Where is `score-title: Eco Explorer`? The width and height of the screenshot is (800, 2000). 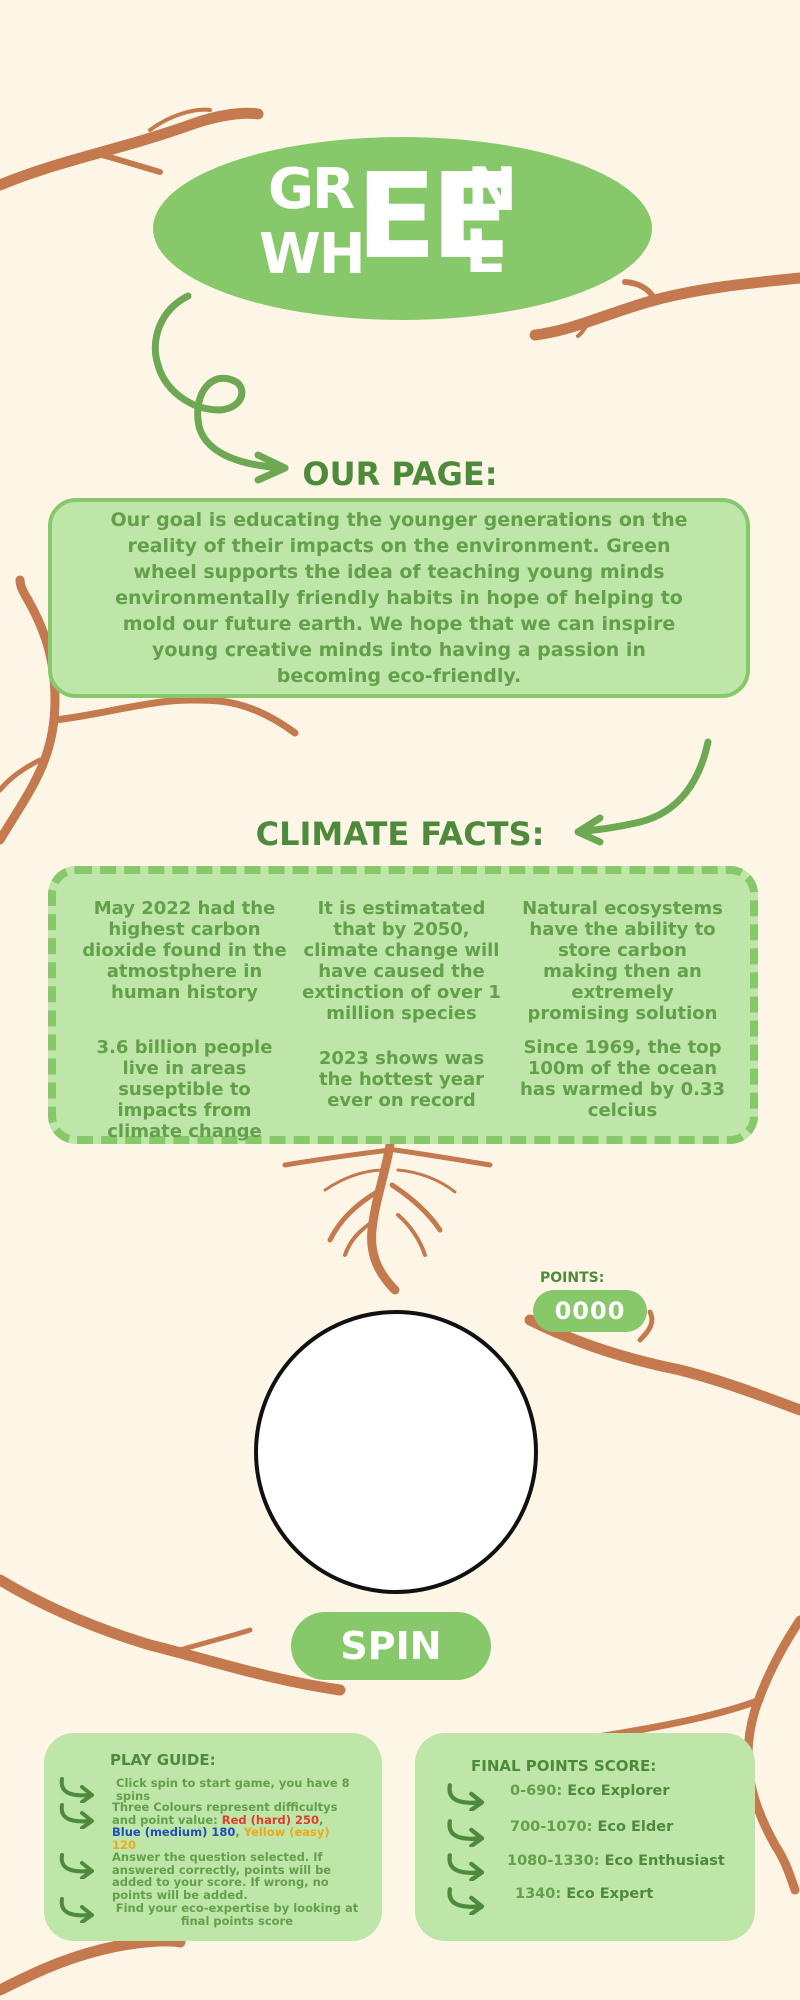
score-title: Eco Explorer is located at coordinates (618, 1791).